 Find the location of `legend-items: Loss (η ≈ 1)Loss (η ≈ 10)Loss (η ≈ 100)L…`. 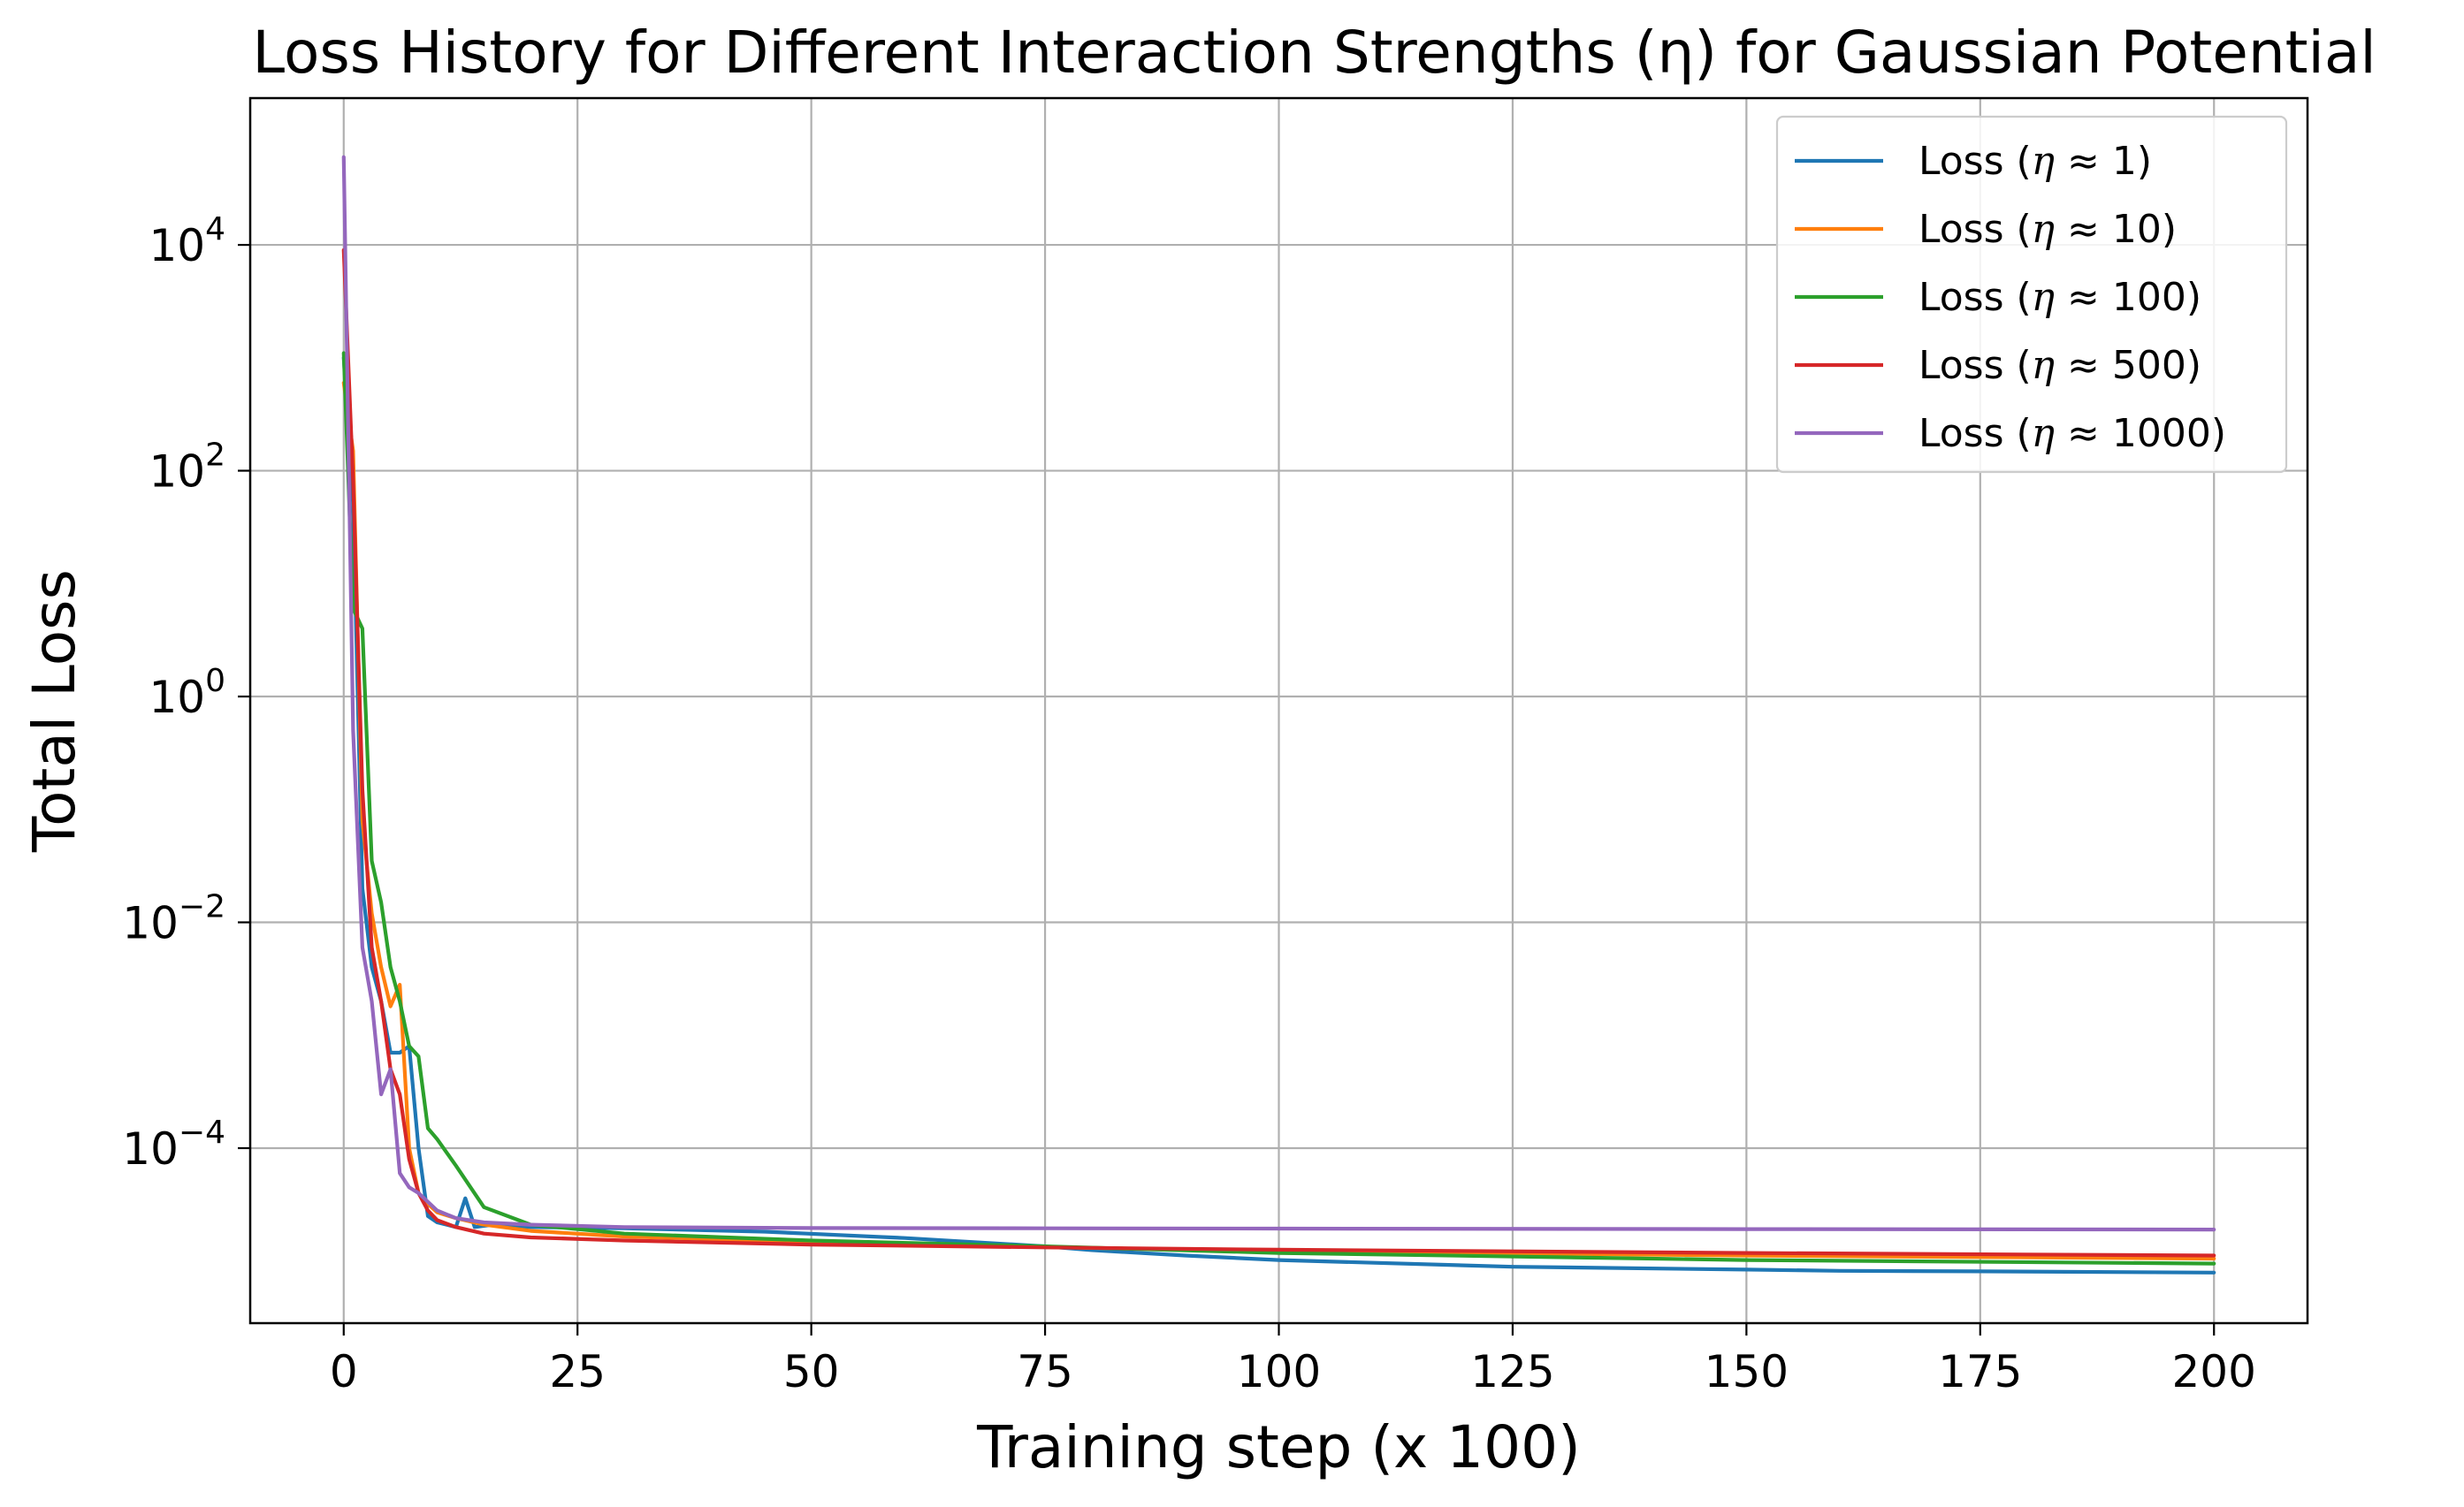

legend-items: Loss (η ≈ 1)Loss (η ≈ 10)Loss (η ≈ 100)L… is located at coordinates (2010, 298).